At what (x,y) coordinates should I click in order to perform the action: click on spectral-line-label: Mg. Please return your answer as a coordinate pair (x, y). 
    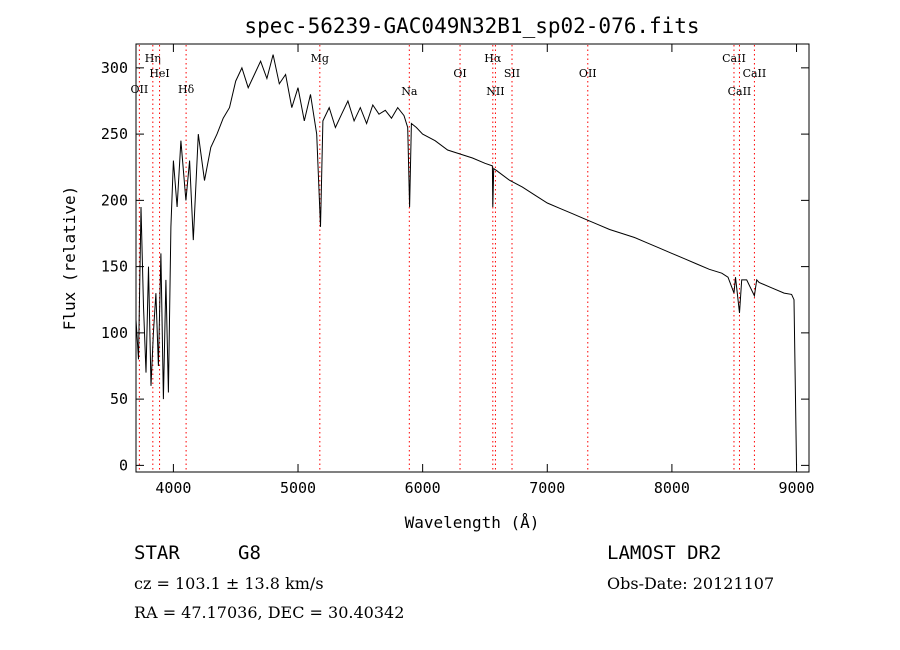
    Looking at the image, I should click on (320, 58).